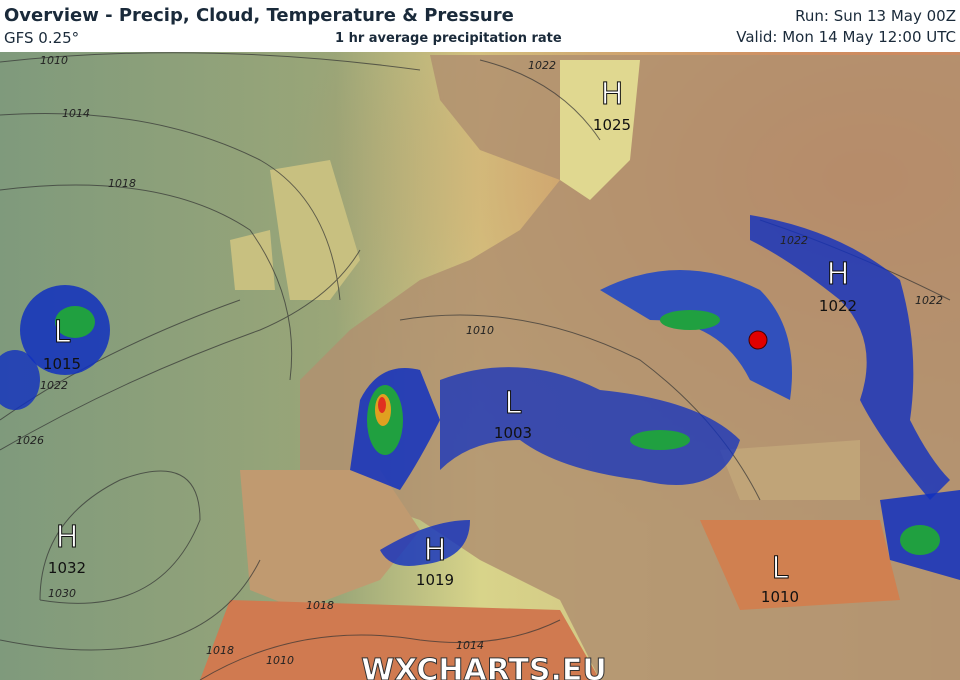 The width and height of the screenshot is (960, 680). Describe the element at coordinates (790, 470) in the screenshot. I see `black-sea` at that location.